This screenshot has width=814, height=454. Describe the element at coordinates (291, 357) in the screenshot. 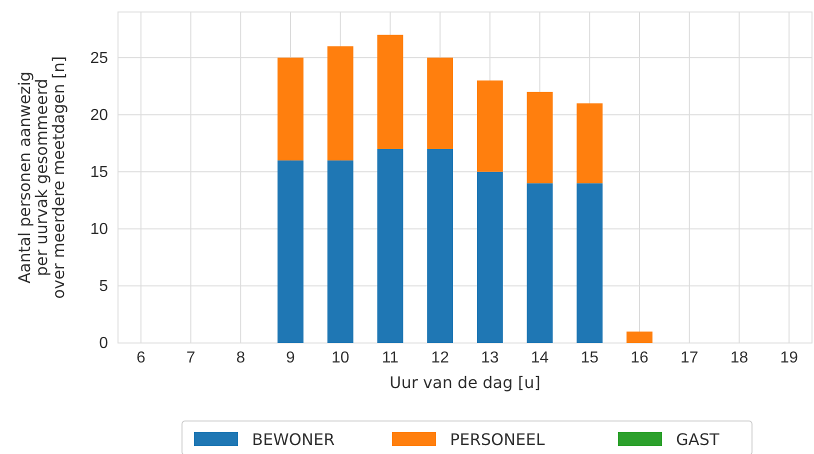

I see `x-tick-label: 9` at that location.